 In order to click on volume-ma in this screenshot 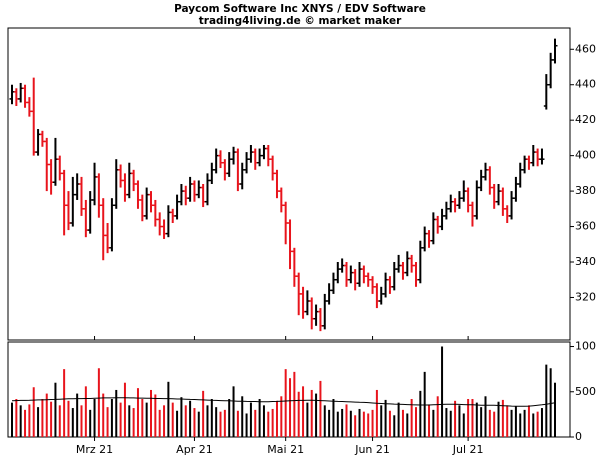, I will do `click(283, 402)`.